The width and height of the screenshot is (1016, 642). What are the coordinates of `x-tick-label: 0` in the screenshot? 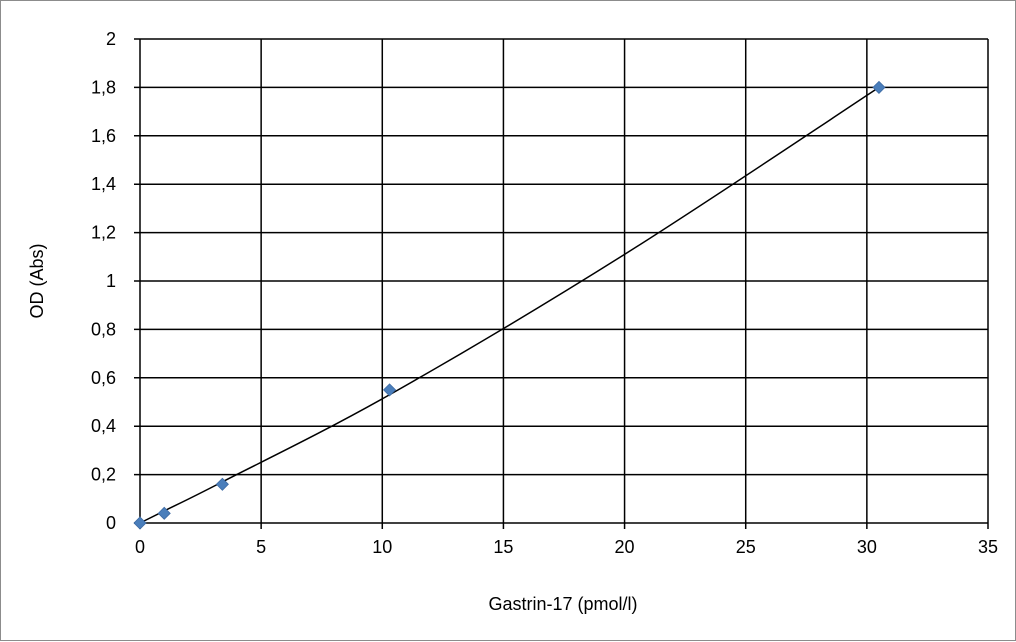 It's located at (140, 547).